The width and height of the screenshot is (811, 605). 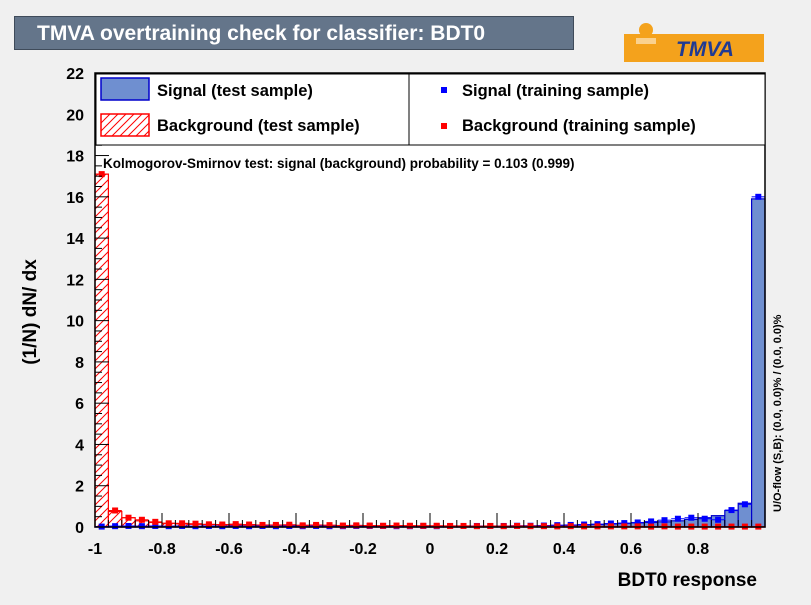 I want to click on signal-train-legend-icon, so click(x=444, y=90).